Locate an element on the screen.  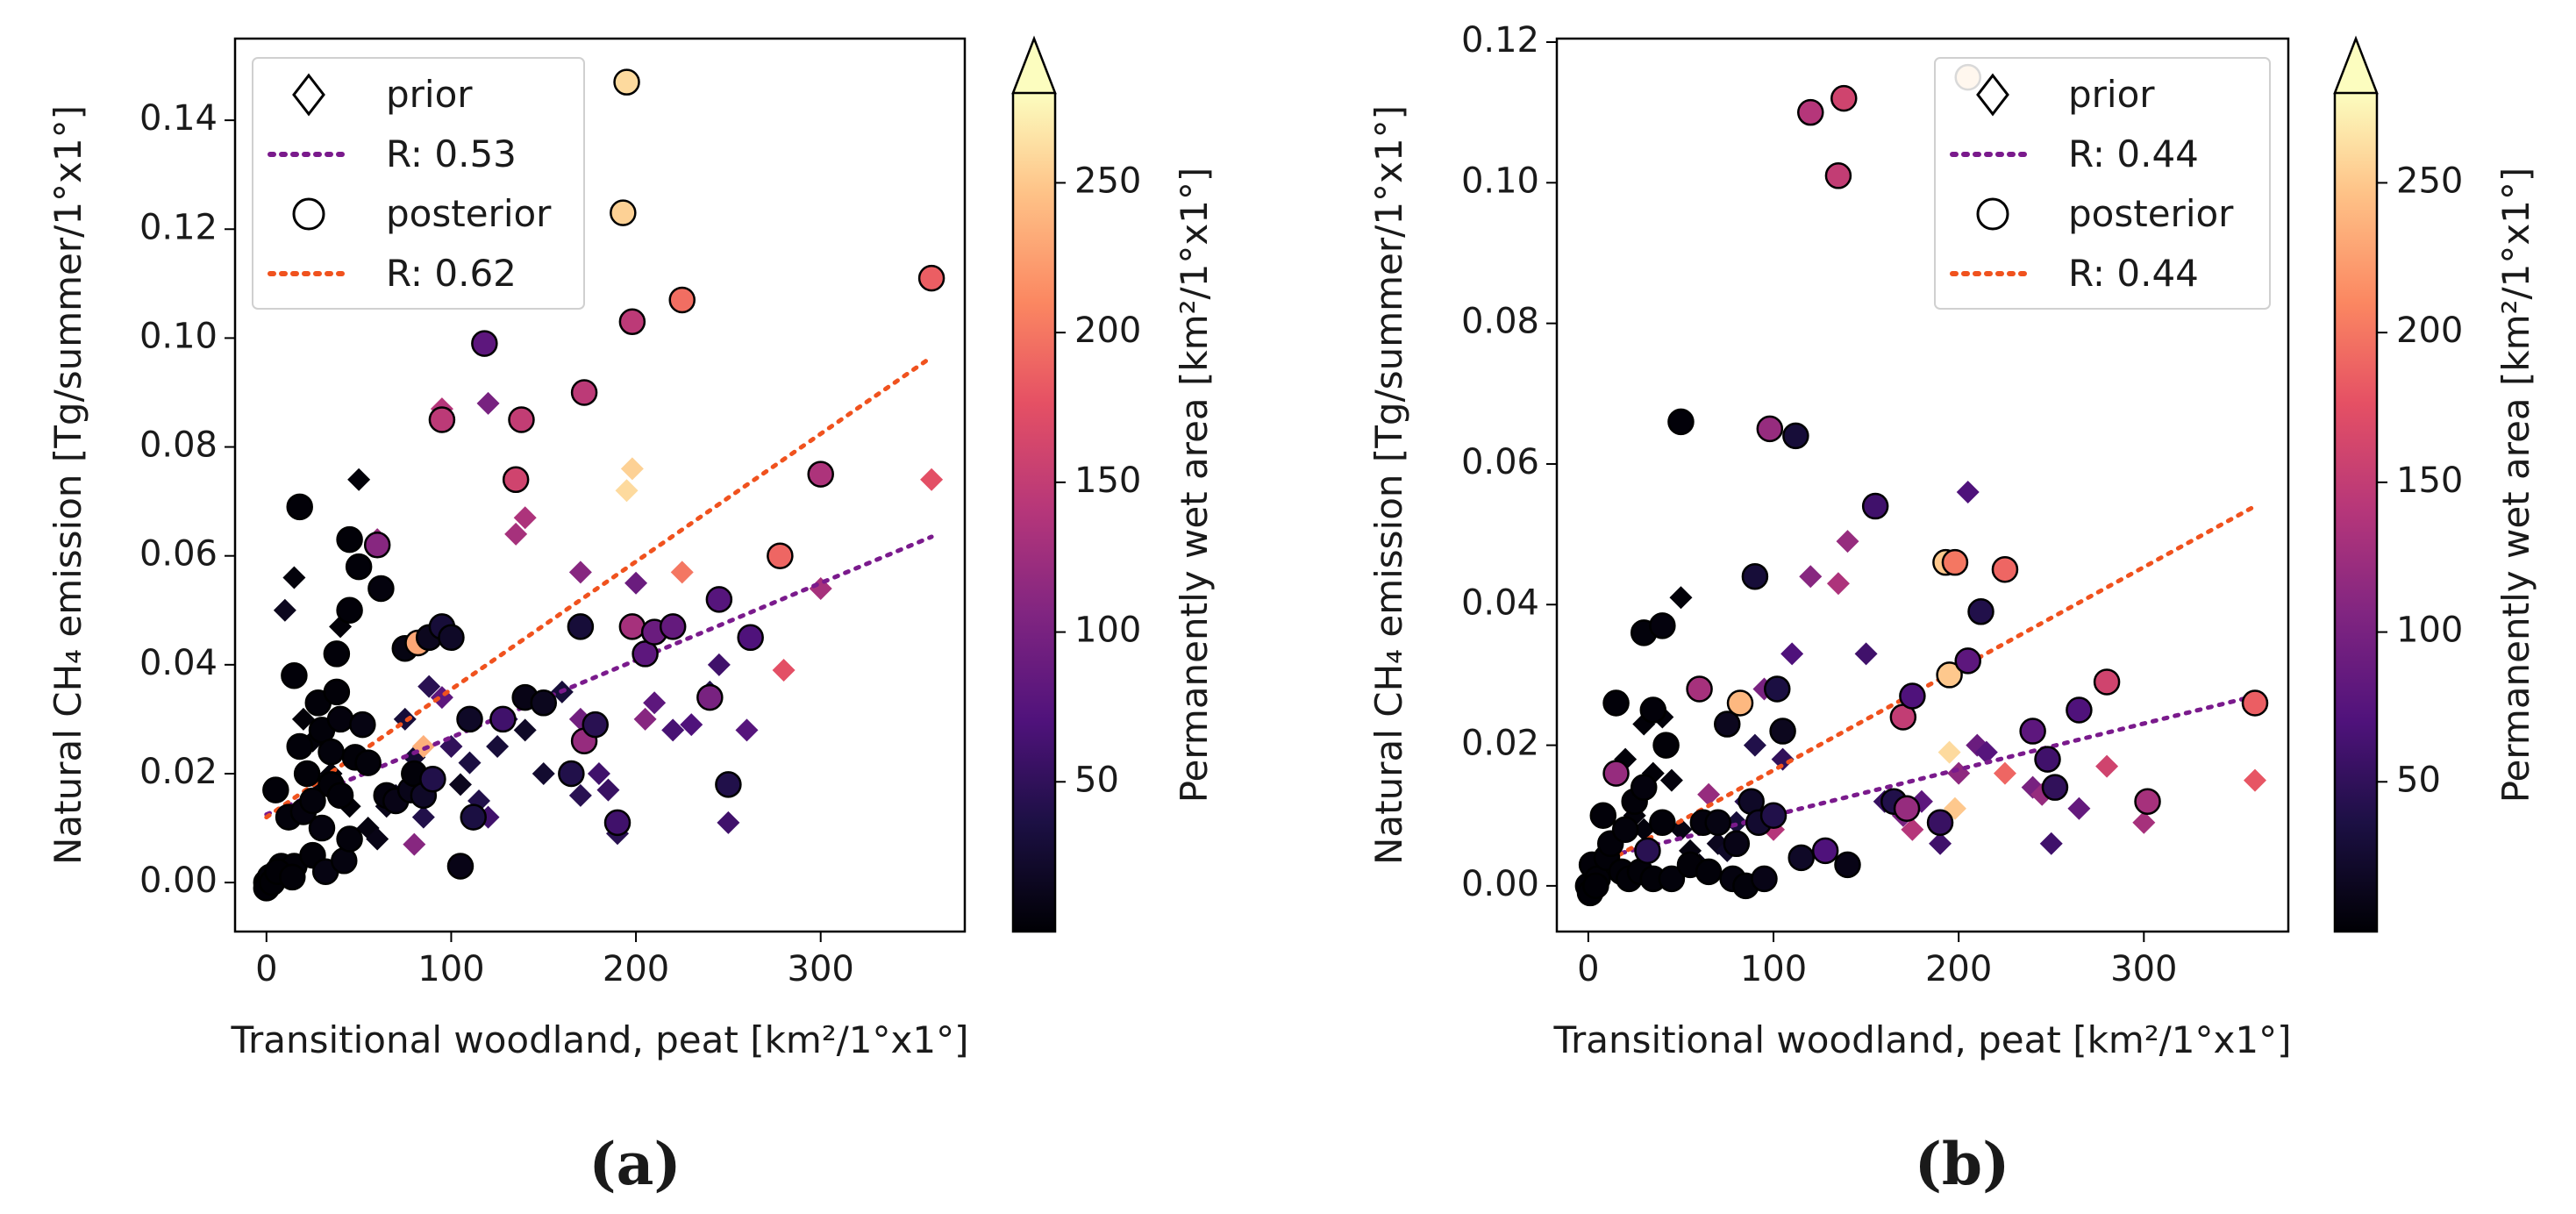
panel-b-legend: prior R: 0.44 posterior R: 0.44 is located at coordinates (2102, 183).